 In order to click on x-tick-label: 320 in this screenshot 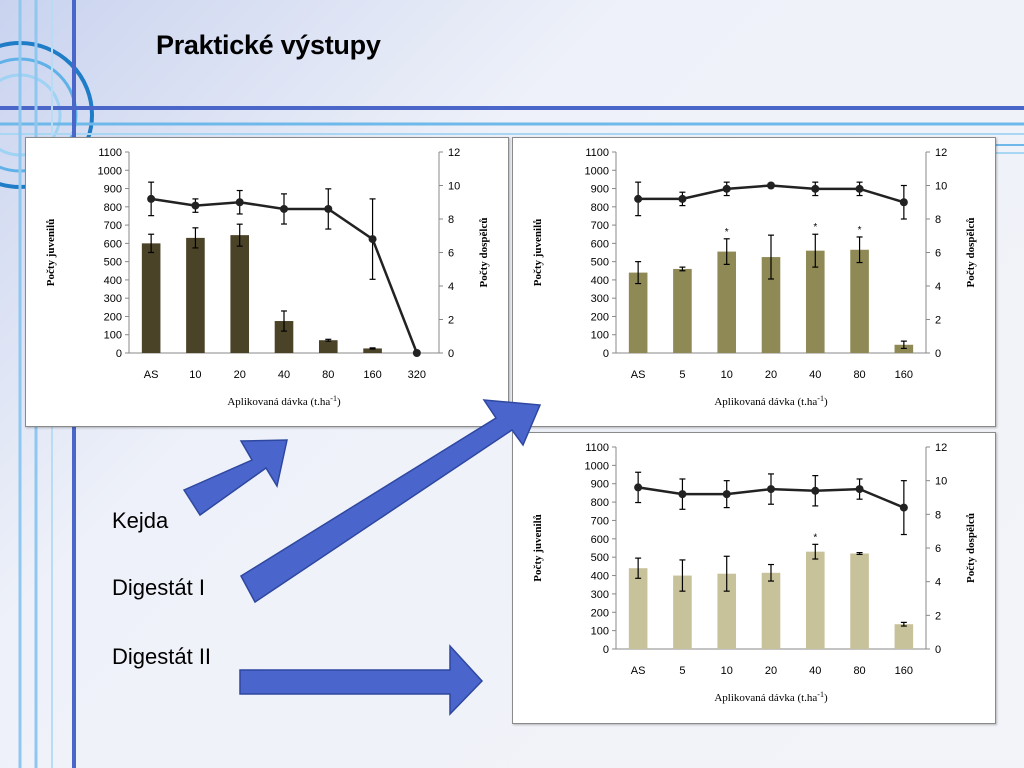, I will do `click(417, 375)`.